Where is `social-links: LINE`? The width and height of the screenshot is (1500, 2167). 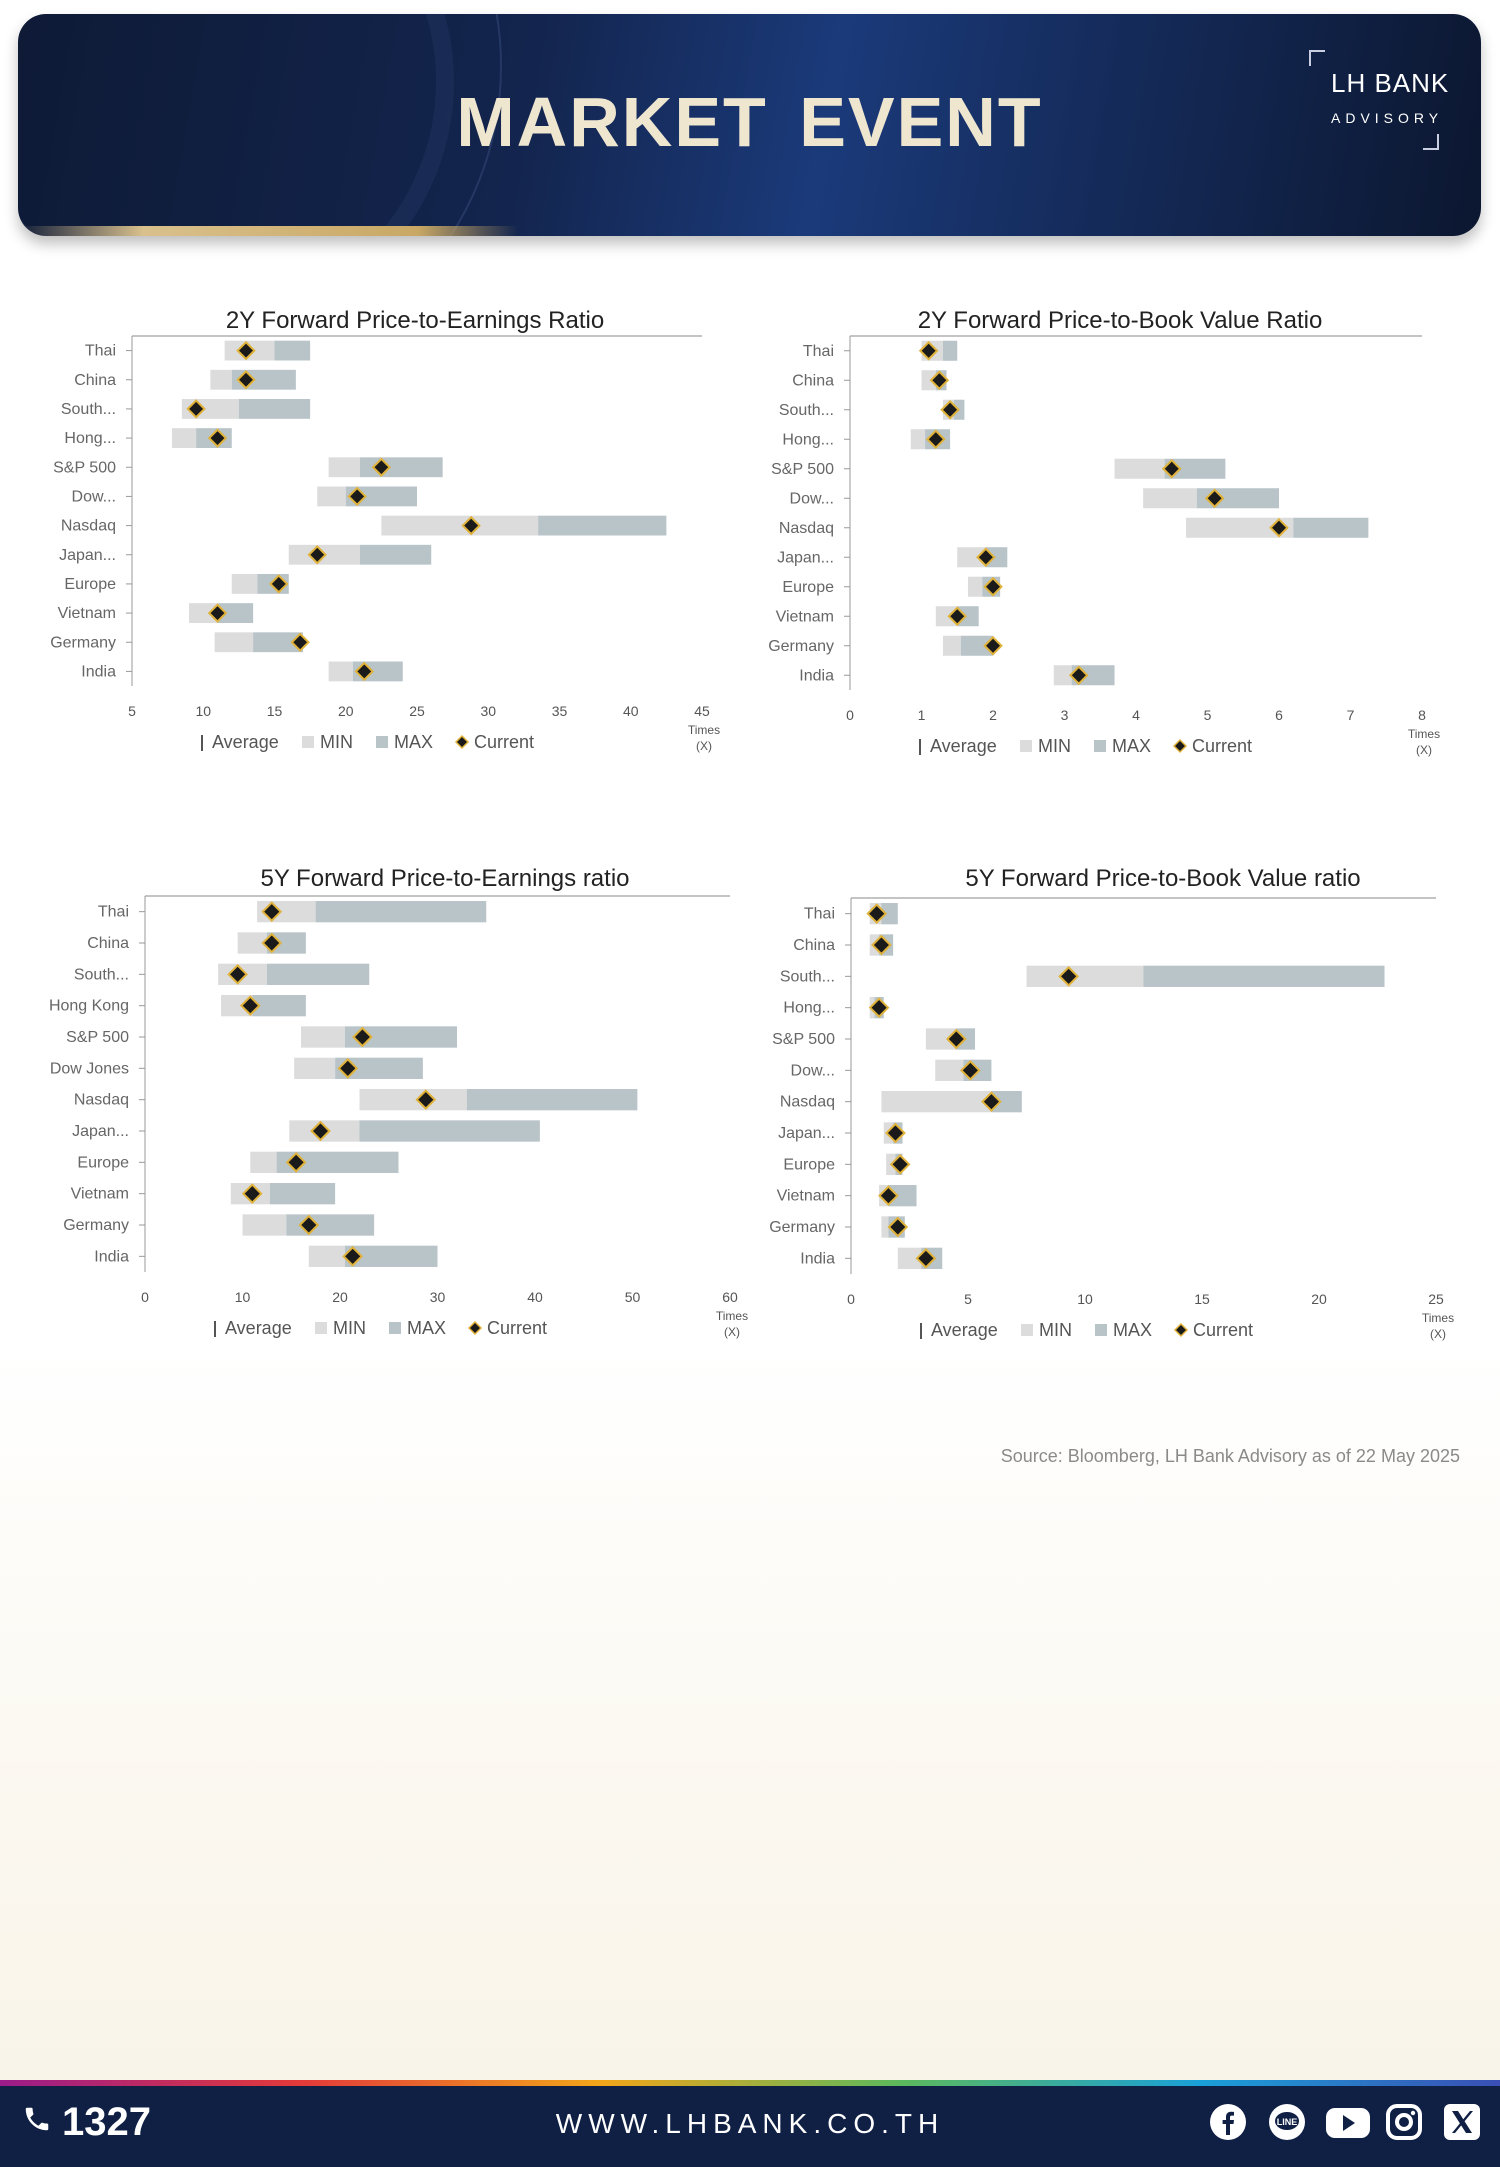
social-links: LINE is located at coordinates (1338, 2124).